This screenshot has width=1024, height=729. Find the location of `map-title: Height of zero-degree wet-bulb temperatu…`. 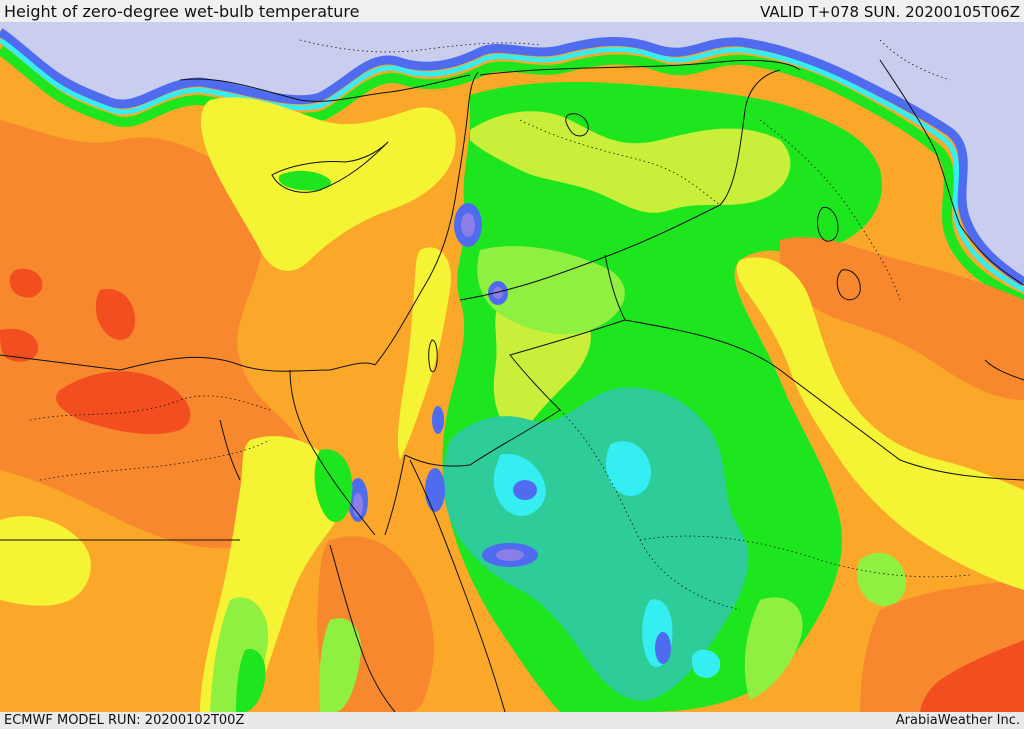

map-title: Height of zero-degree wet-bulb temperatu… is located at coordinates (182, 11).